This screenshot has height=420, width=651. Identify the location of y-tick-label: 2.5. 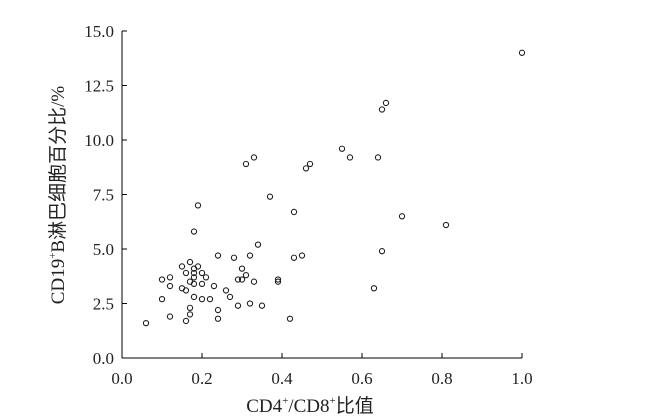
(103, 304).